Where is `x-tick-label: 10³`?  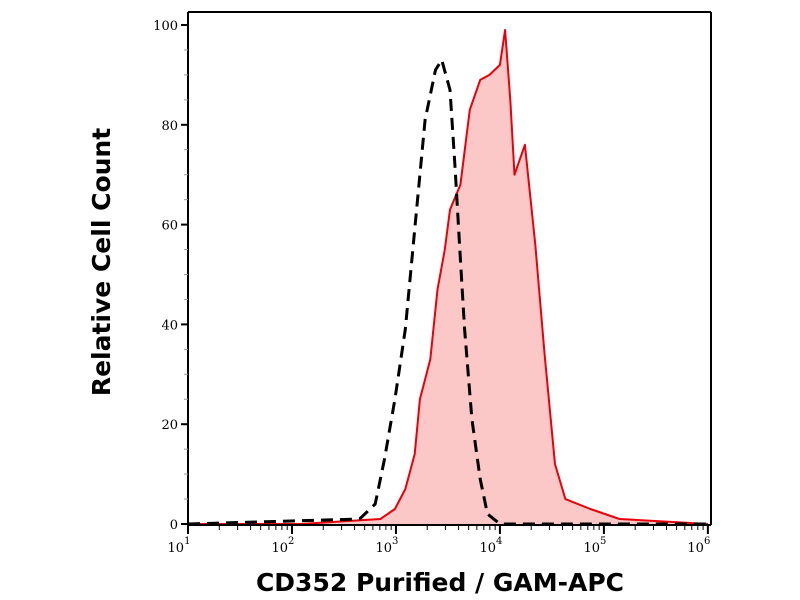
x-tick-label: 10³ is located at coordinates (386, 546).